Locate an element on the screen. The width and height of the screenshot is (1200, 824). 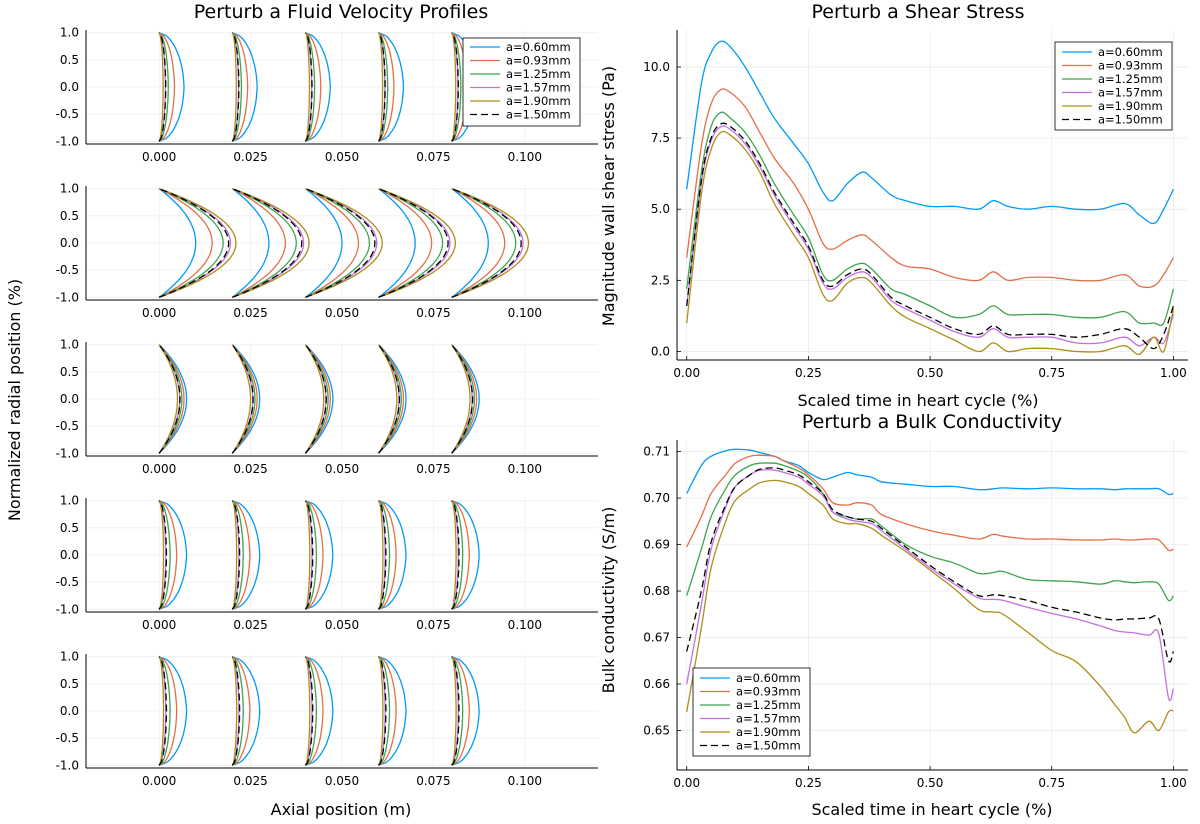
y-tick-label: 10.0 is located at coordinates (656, 67).